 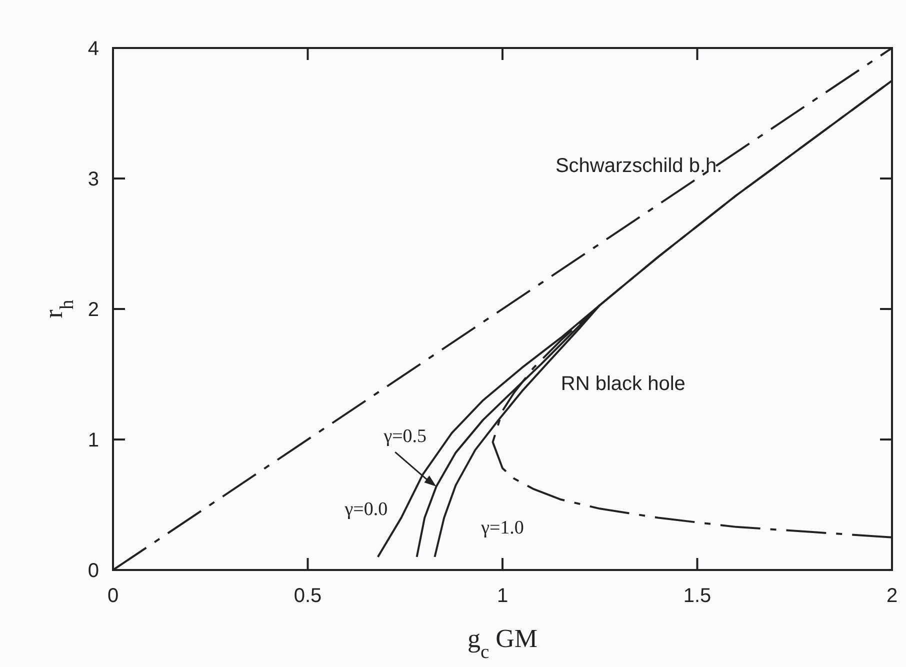 What do you see at coordinates (502, 596) in the screenshot?
I see `x-tick-label: 1` at bounding box center [502, 596].